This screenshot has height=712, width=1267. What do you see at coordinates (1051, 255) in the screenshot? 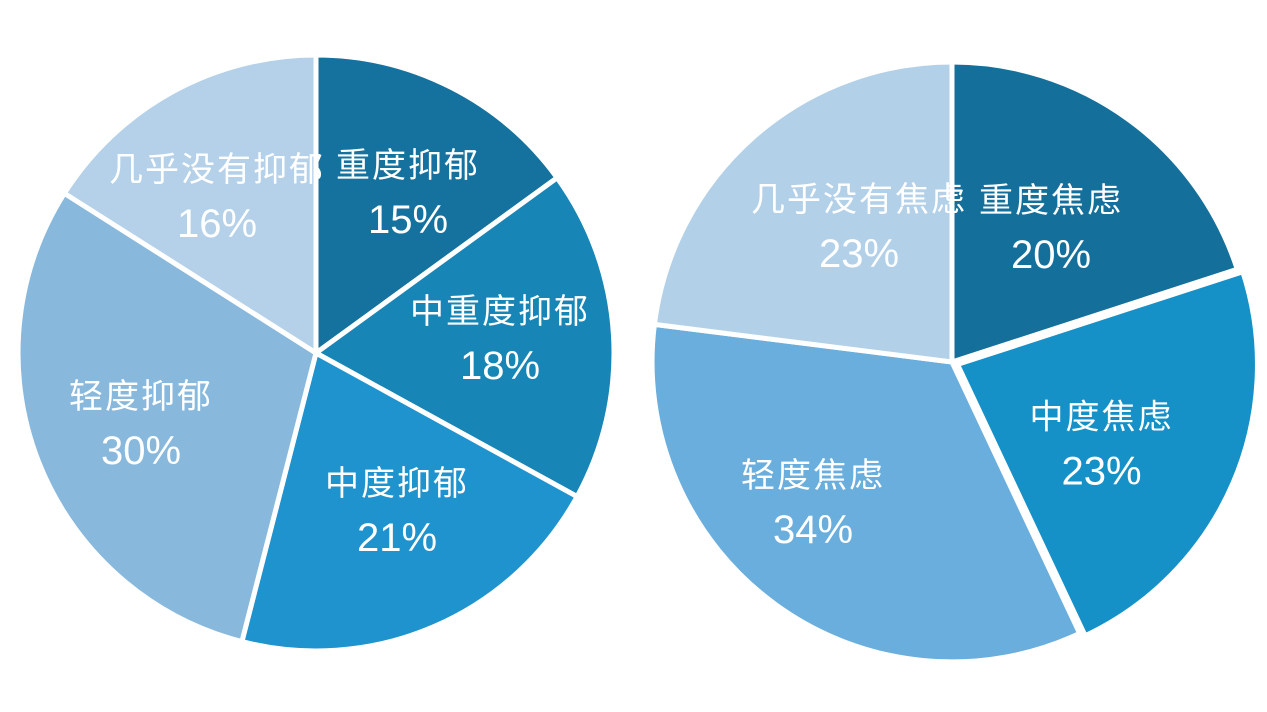
I see `pie-slice-value-severe-anxiety: 20%` at bounding box center [1051, 255].